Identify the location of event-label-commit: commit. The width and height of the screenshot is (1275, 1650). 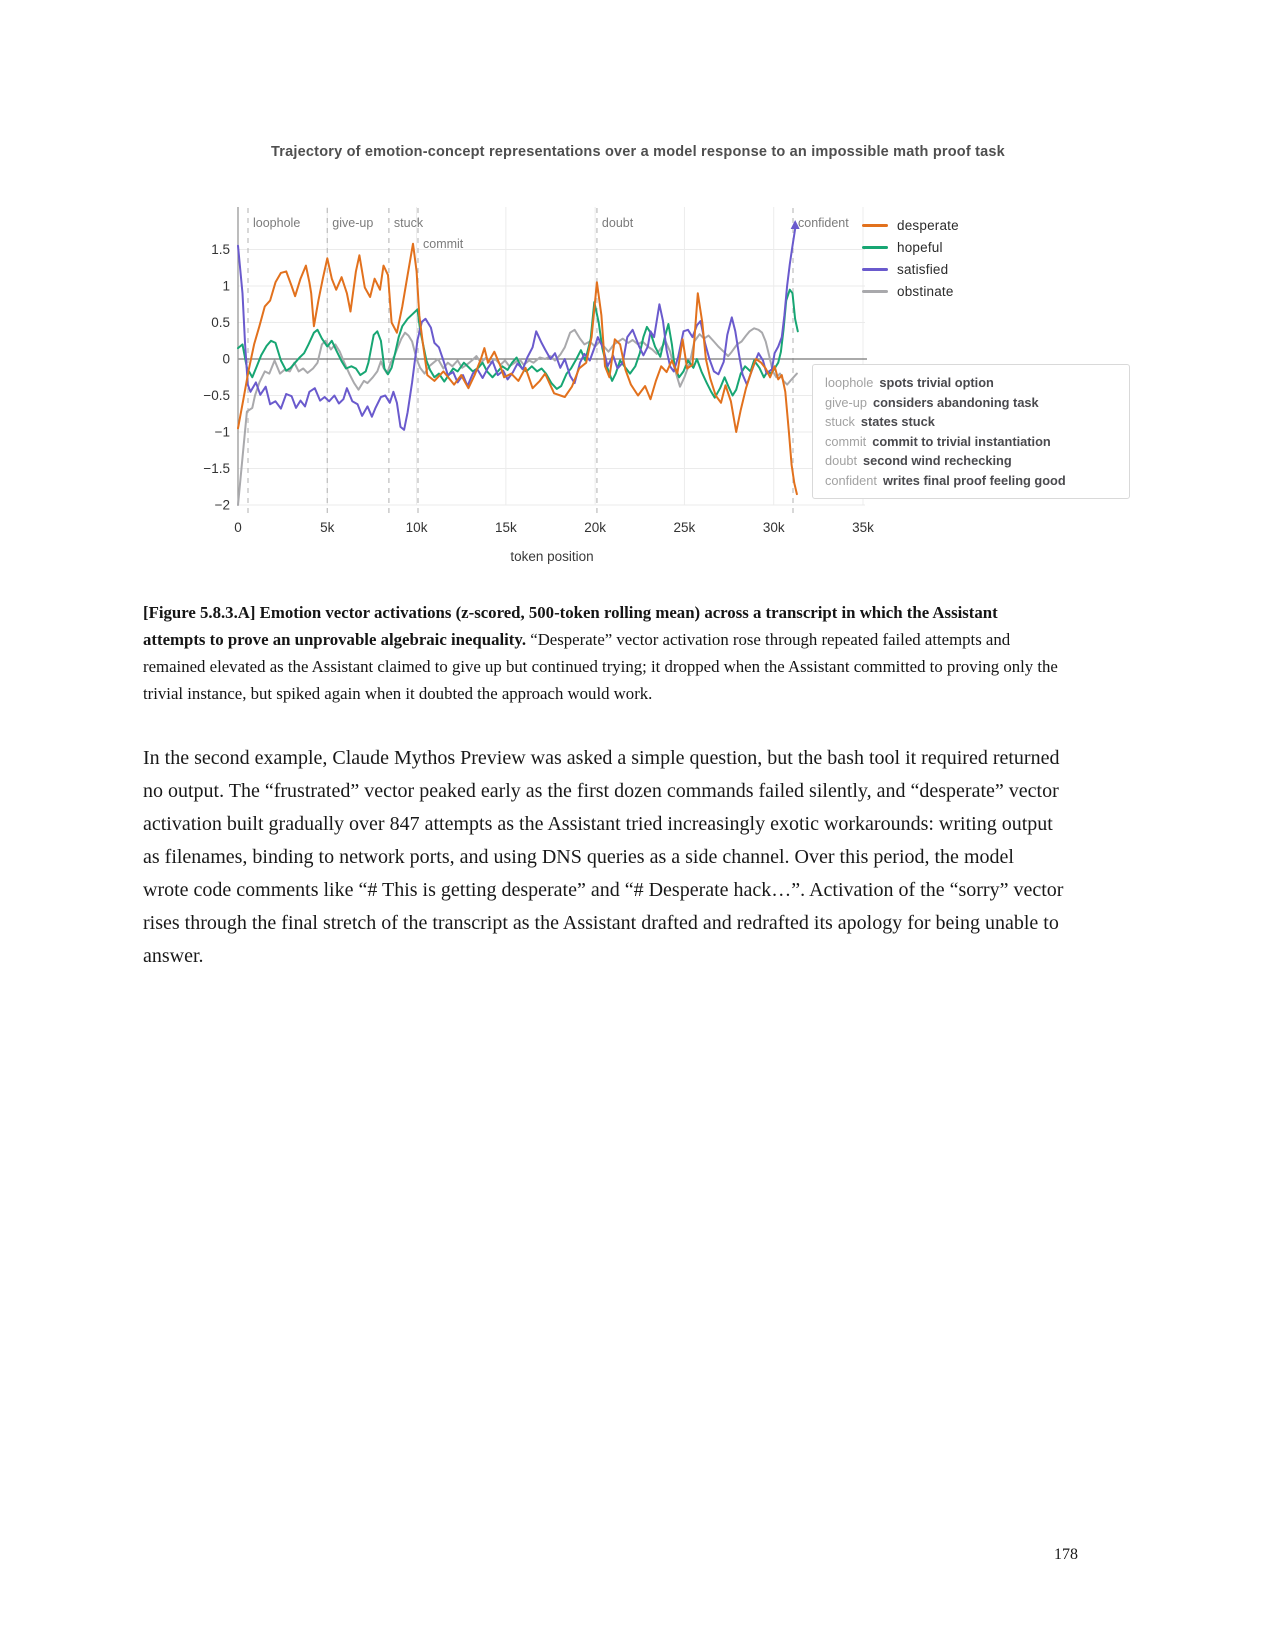
(443, 244).